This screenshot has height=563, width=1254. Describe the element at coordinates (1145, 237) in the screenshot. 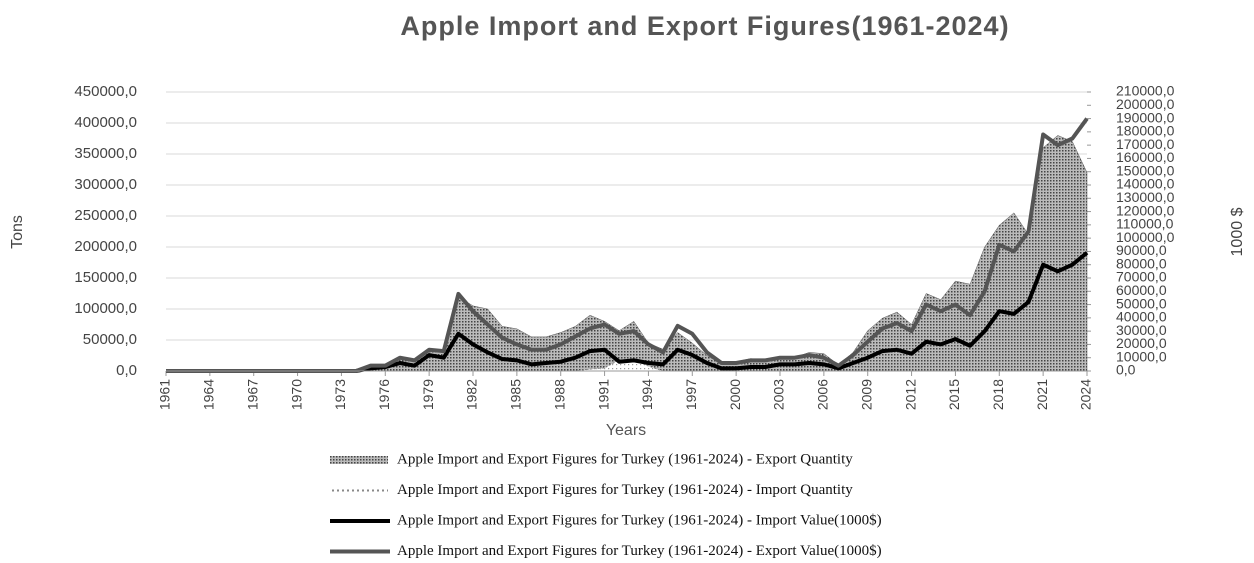

I see `y2-tick-label: 100000,0` at that location.